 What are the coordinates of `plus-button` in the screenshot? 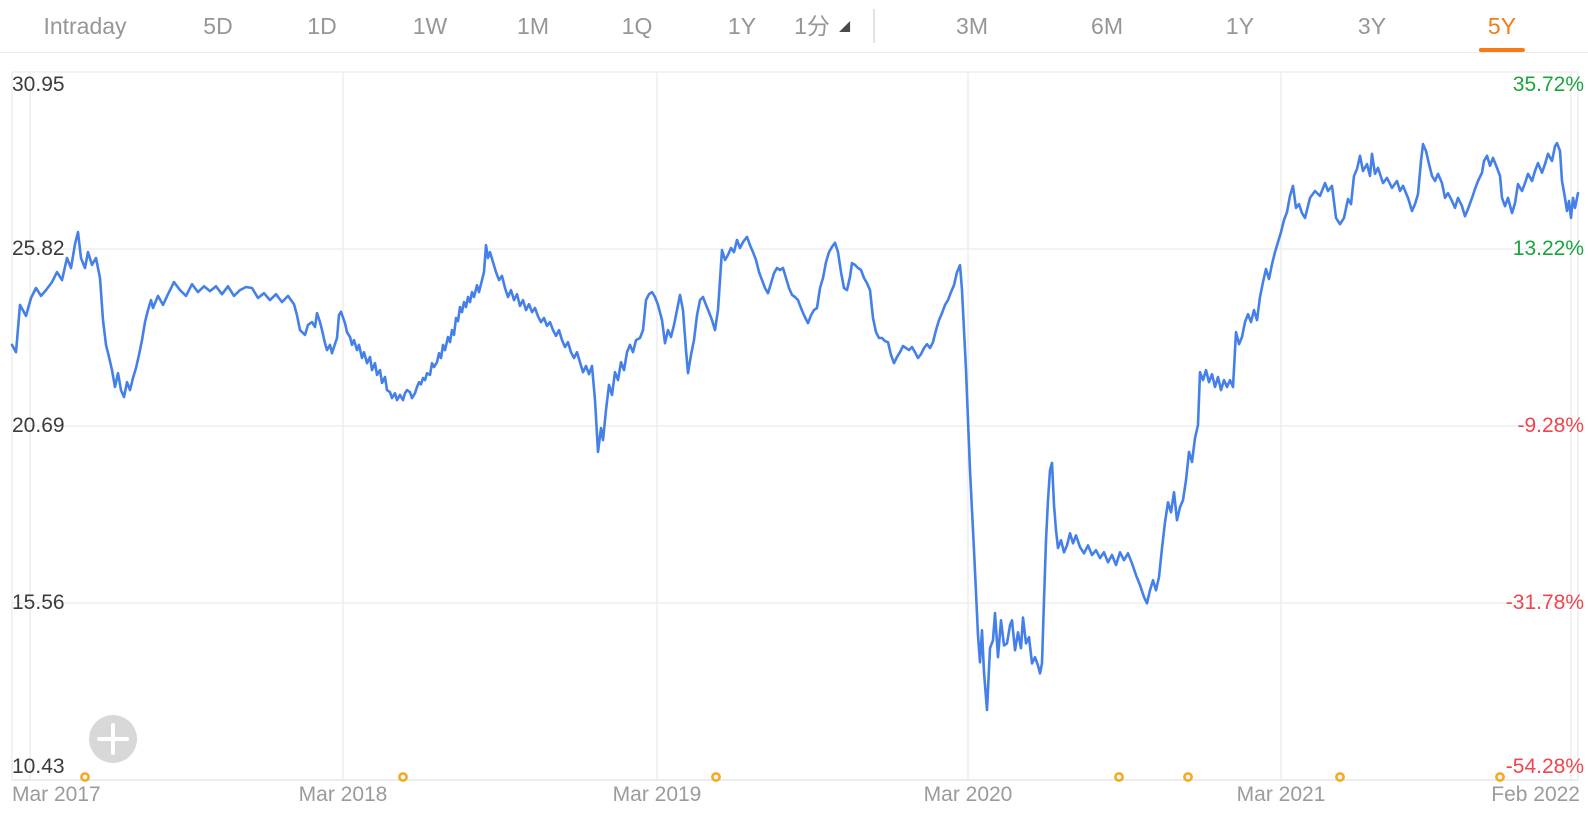 It's located at (113, 739).